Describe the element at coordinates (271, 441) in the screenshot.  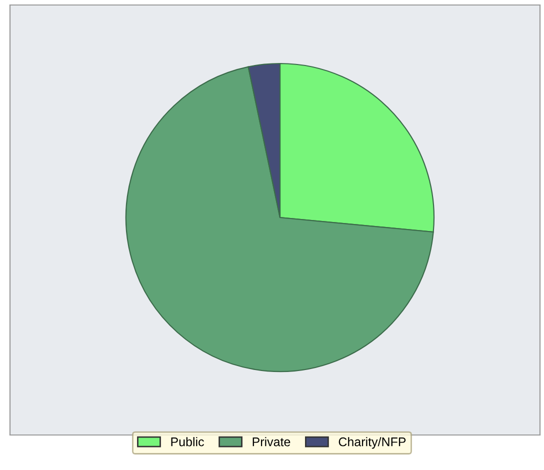
I see `legend-label: Private` at that location.